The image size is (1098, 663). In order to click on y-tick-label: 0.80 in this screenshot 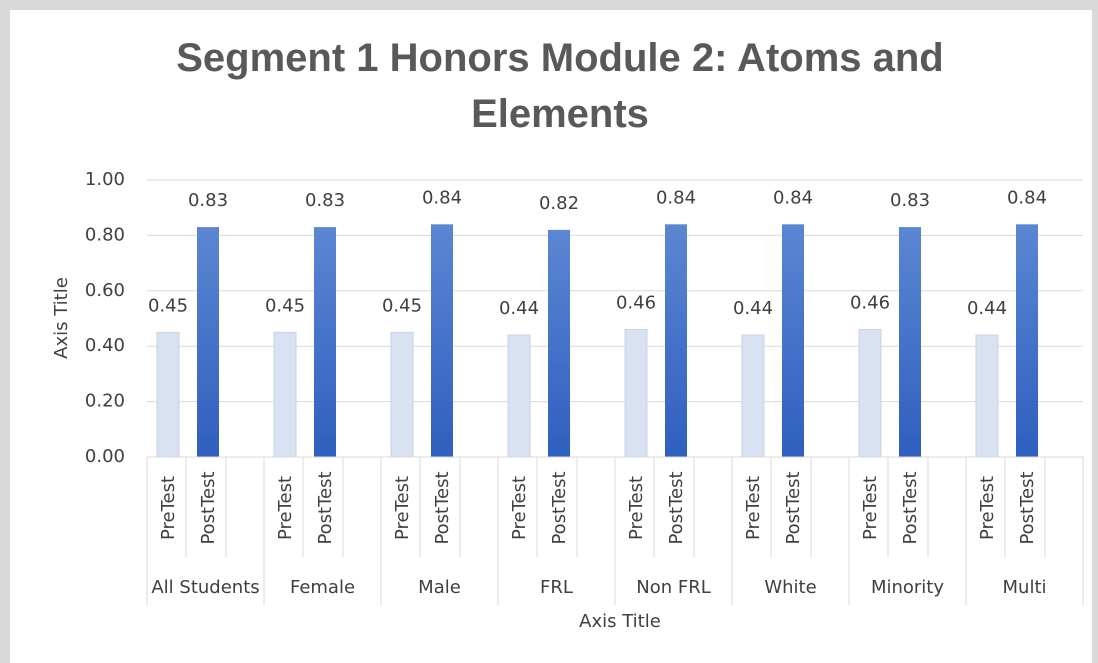, I will do `click(105, 234)`.